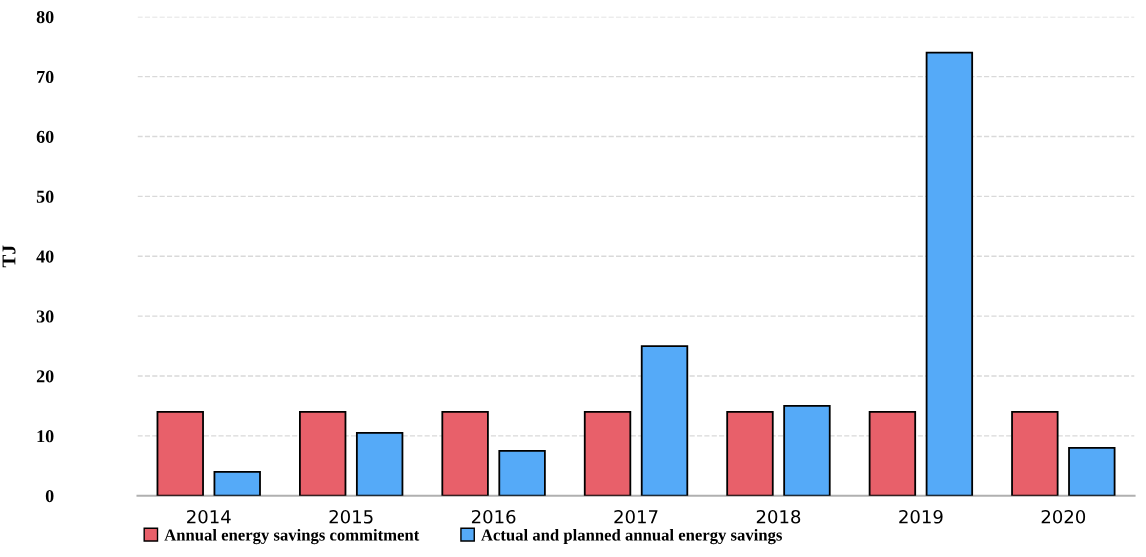 The image size is (1146, 557). Describe the element at coordinates (1063, 516) in the screenshot. I see `x-tick-label: 2020` at that location.